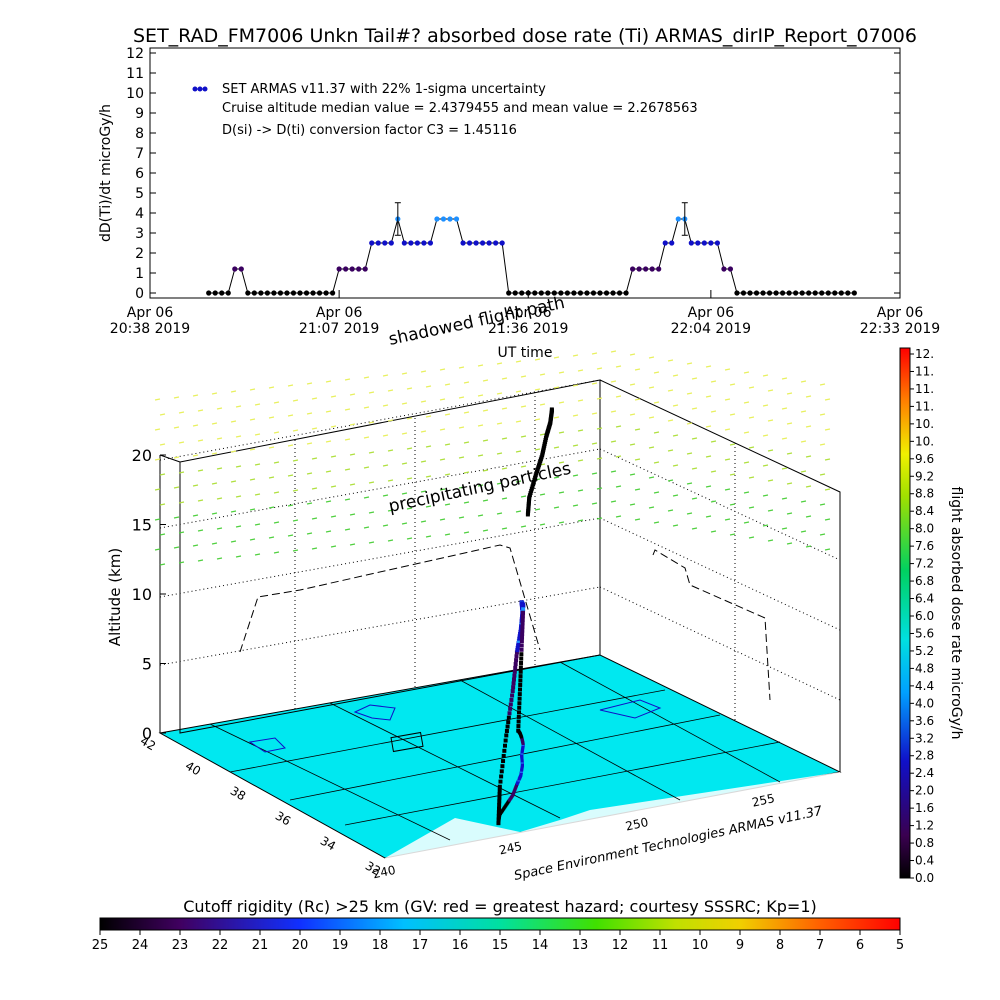 The image size is (1000, 1000). Describe the element at coordinates (420, 945) in the screenshot. I see `cutoff-colorbar-tick-label: 17` at that location.